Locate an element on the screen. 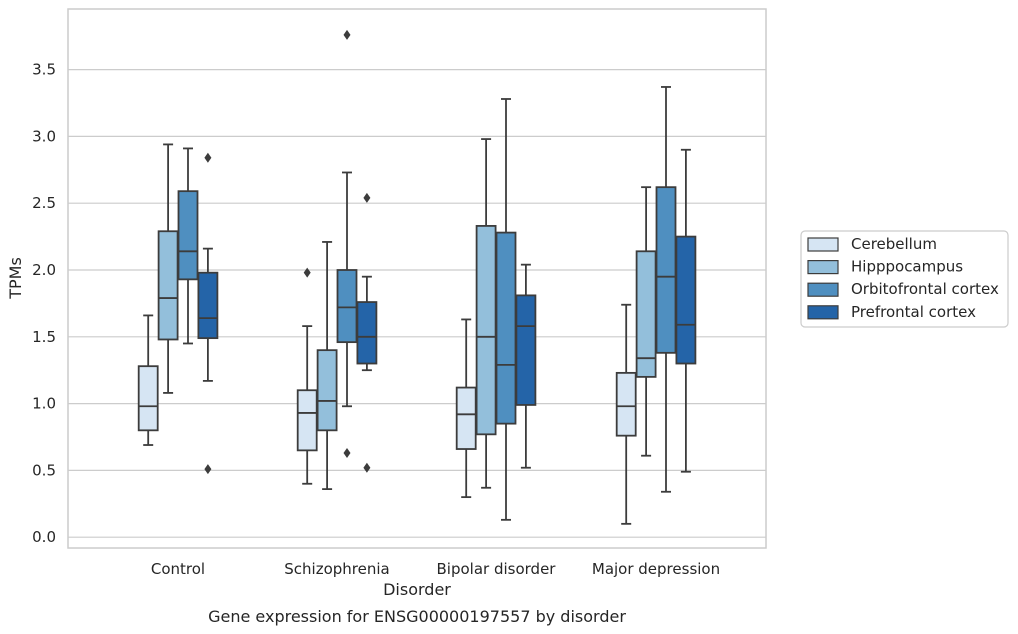 The width and height of the screenshot is (1018, 634). legend-label: Hipppocampus is located at coordinates (907, 267).